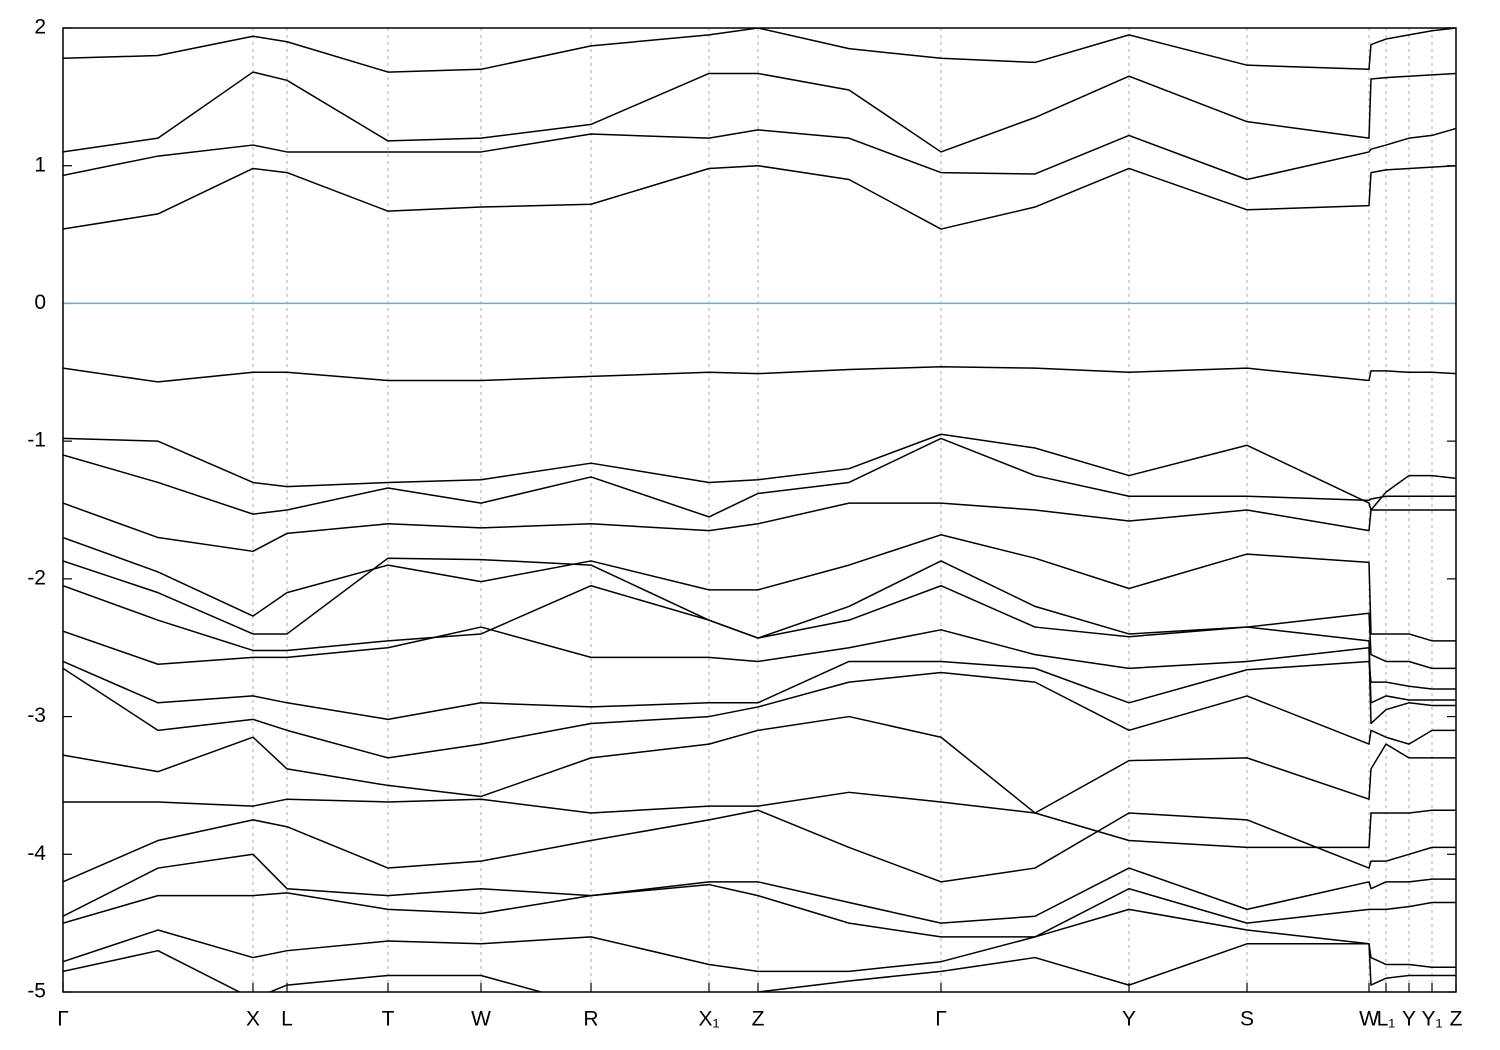 The height and width of the screenshot is (1050, 1500). Describe the element at coordinates (1247, 1019) in the screenshot. I see `x-tick-label: S` at that location.